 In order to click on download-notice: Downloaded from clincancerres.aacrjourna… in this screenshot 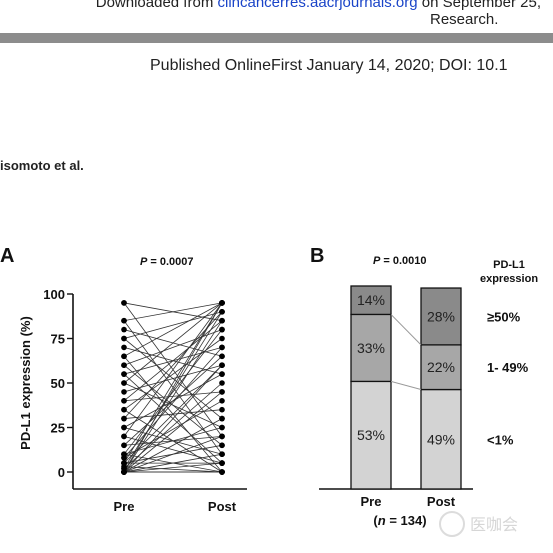, I will do `click(318, 5)`.